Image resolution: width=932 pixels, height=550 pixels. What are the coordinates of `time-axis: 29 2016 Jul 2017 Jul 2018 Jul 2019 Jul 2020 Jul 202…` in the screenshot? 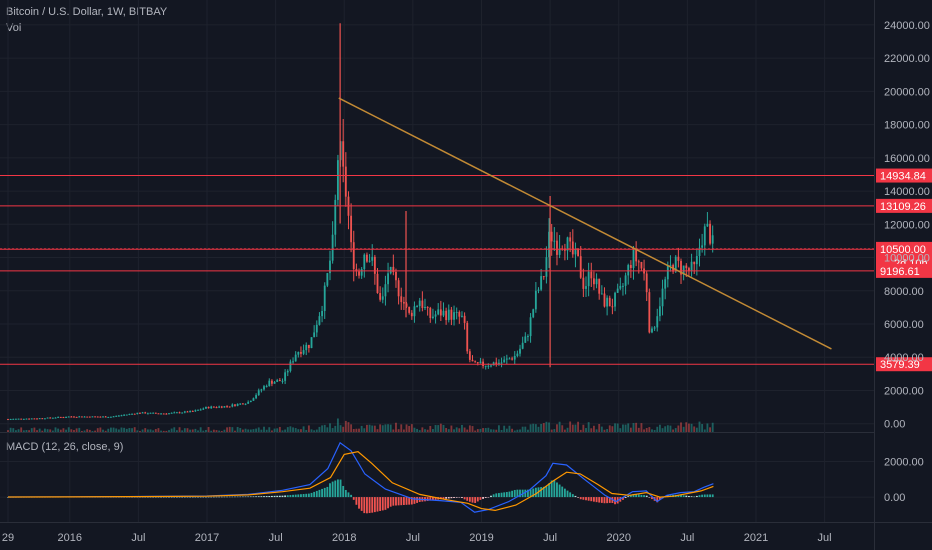 It's located at (417, 538).